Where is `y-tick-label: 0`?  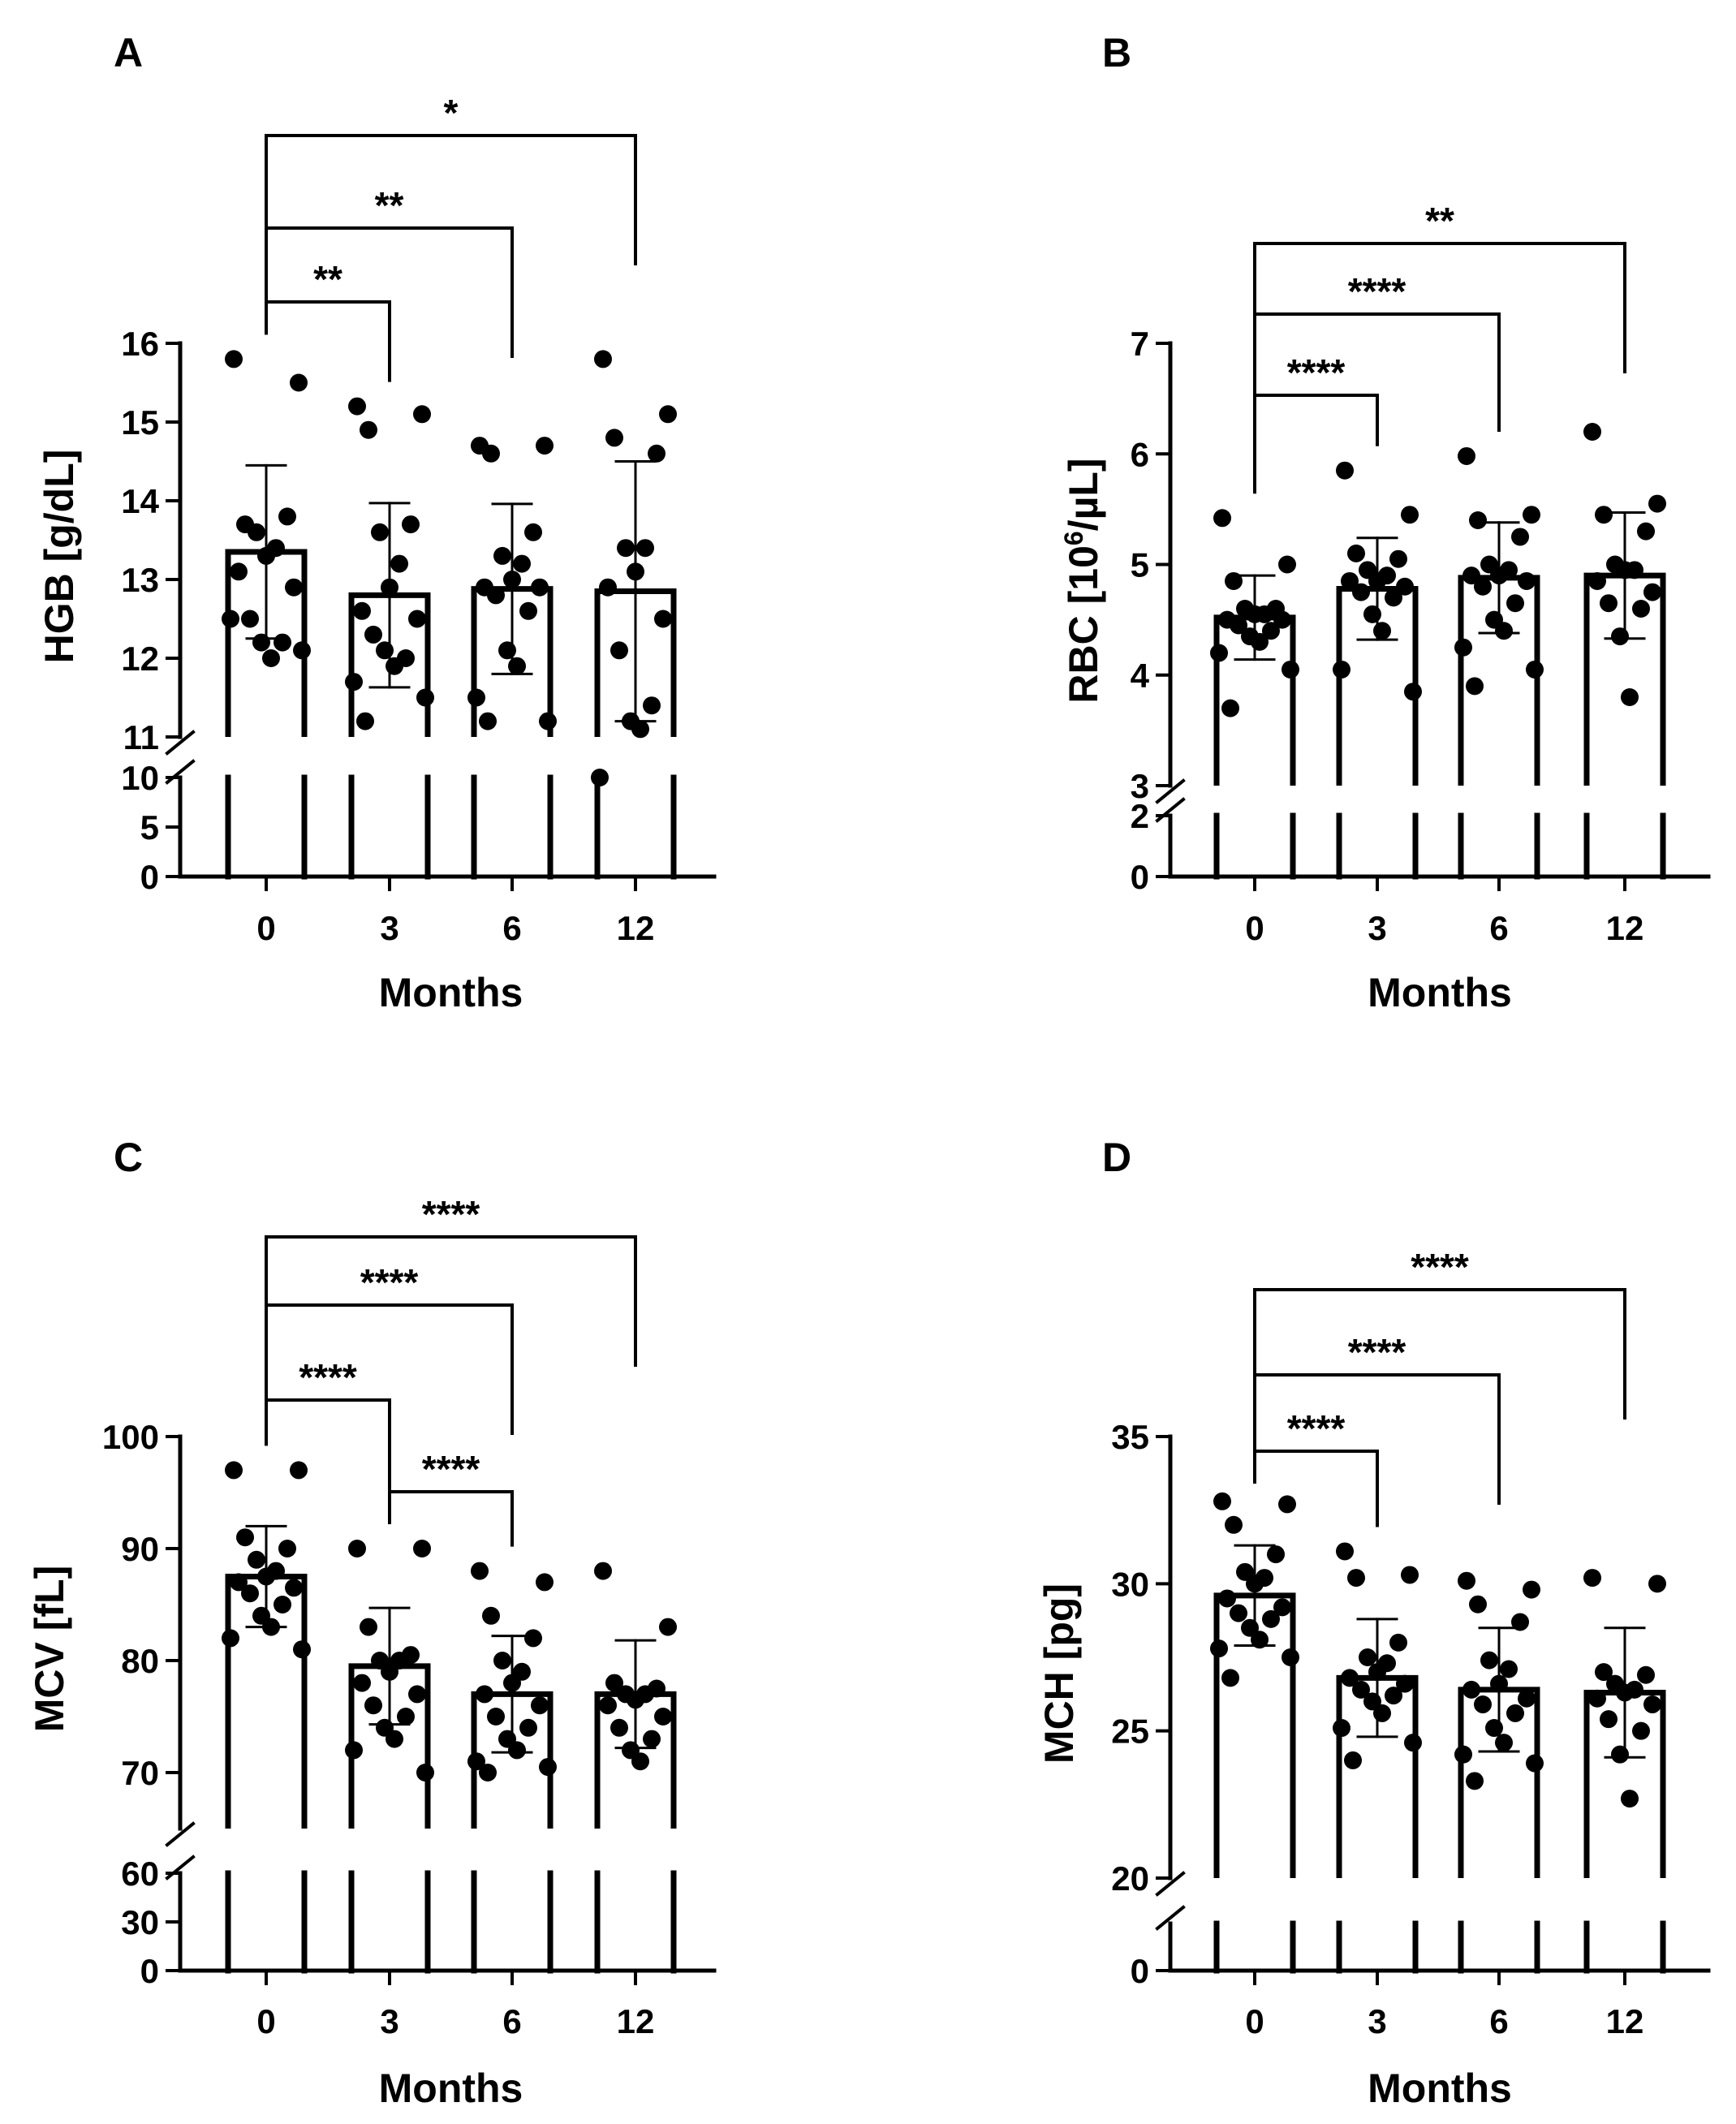
y-tick-label: 0 is located at coordinates (1140, 1971).